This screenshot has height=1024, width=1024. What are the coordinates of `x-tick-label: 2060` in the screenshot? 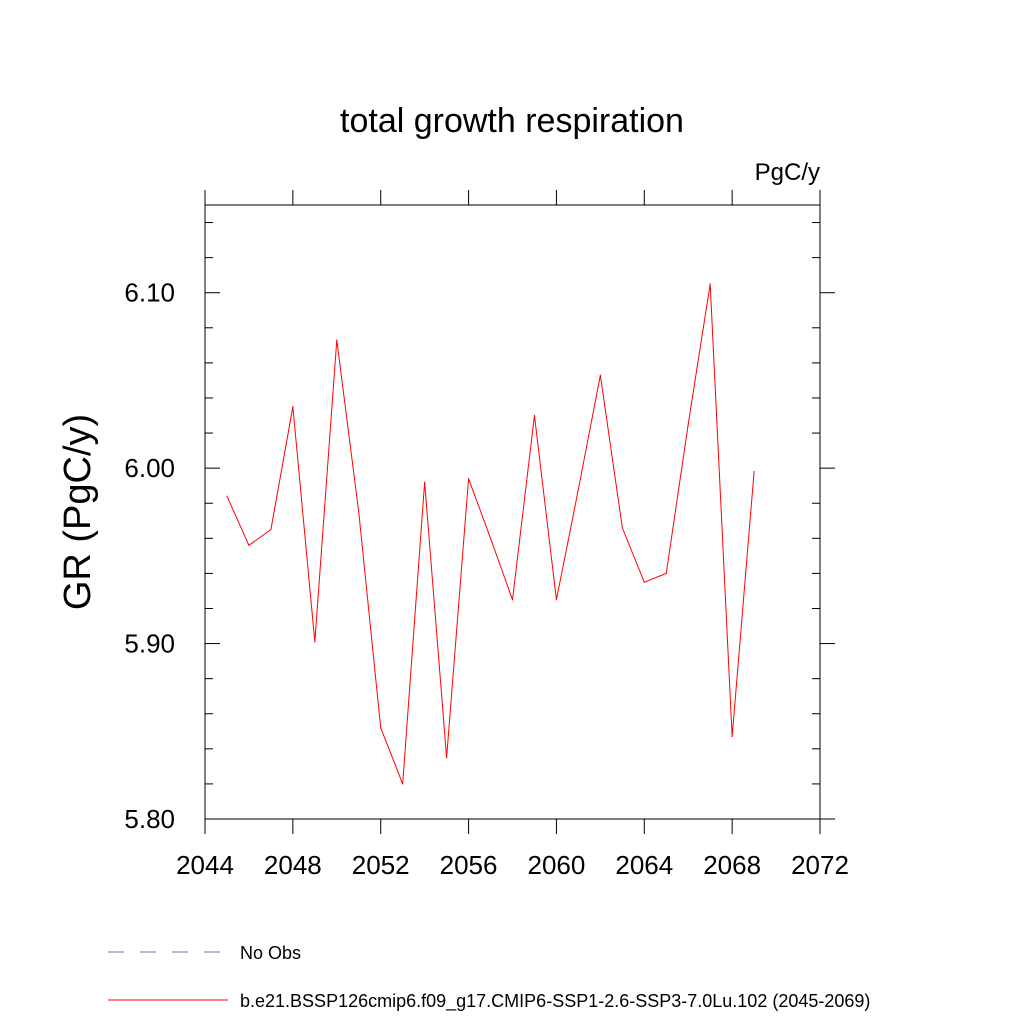 It's located at (557, 865).